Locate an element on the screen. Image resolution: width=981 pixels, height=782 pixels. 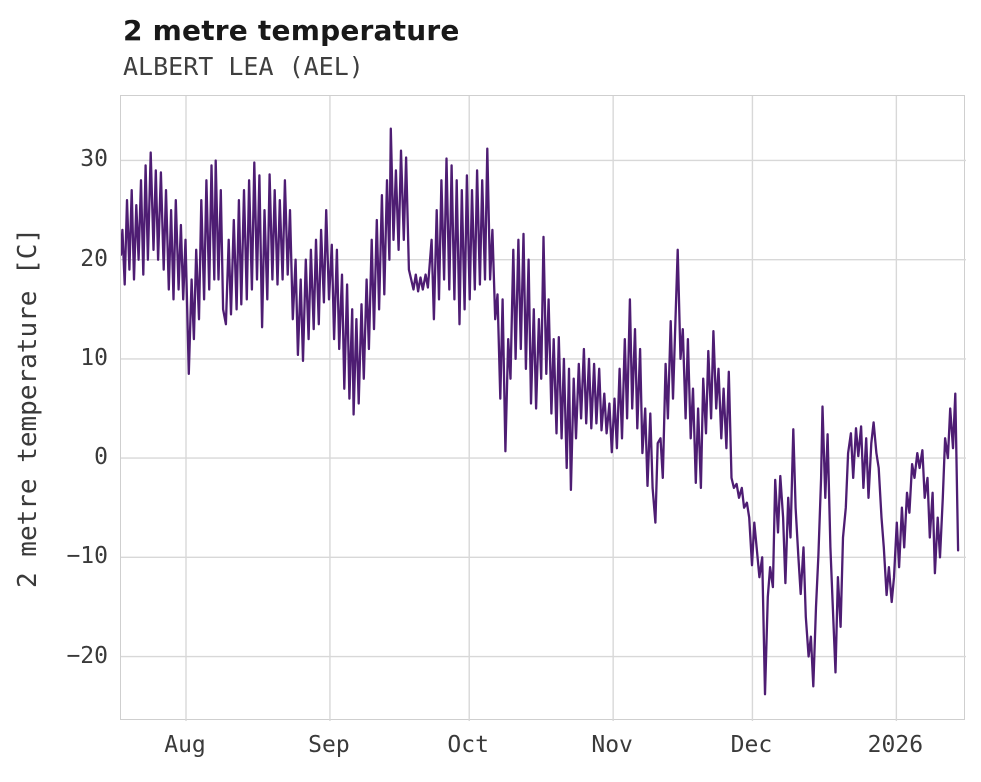
x-tick-label: 2026 is located at coordinates (895, 745).